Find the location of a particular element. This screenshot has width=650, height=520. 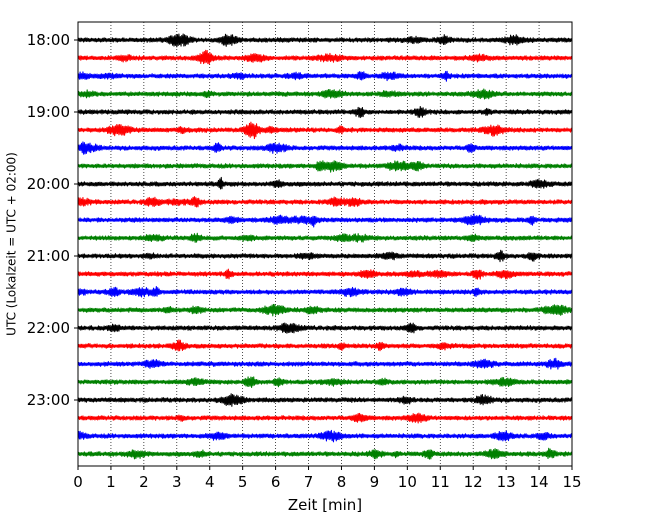

x-tick-label: 14 is located at coordinates (539, 482).